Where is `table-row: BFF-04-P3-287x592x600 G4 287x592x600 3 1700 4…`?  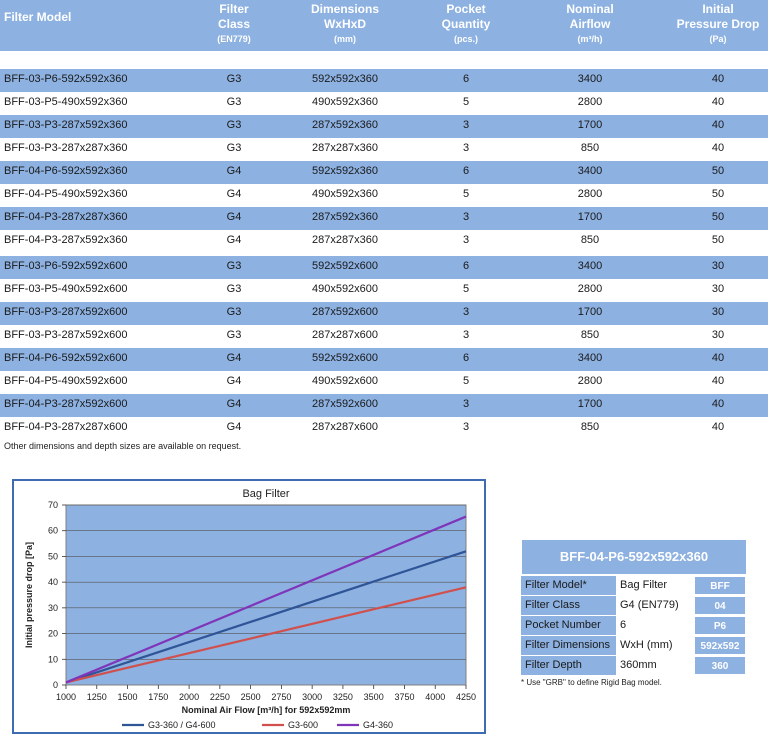
table-row: BFF-04-P3-287x592x600 G4 287x592x600 3 1700 4… is located at coordinates (384, 405).